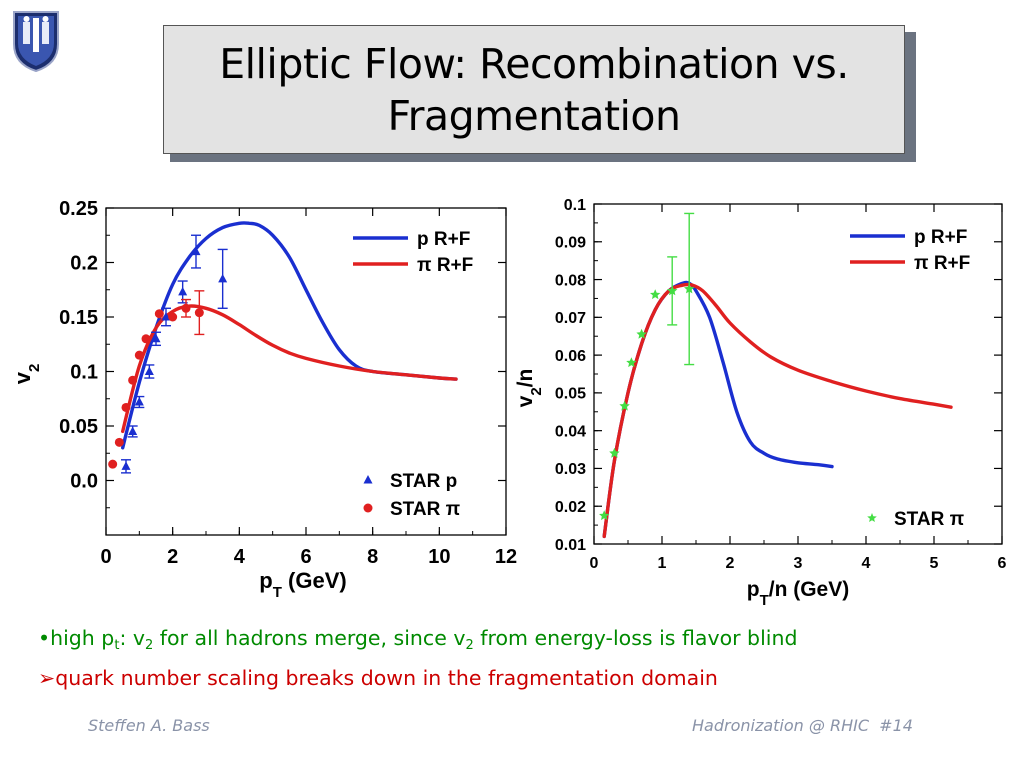  What do you see at coordinates (84, 482) in the screenshot?
I see `y-tick-label: 0.0` at bounding box center [84, 482].